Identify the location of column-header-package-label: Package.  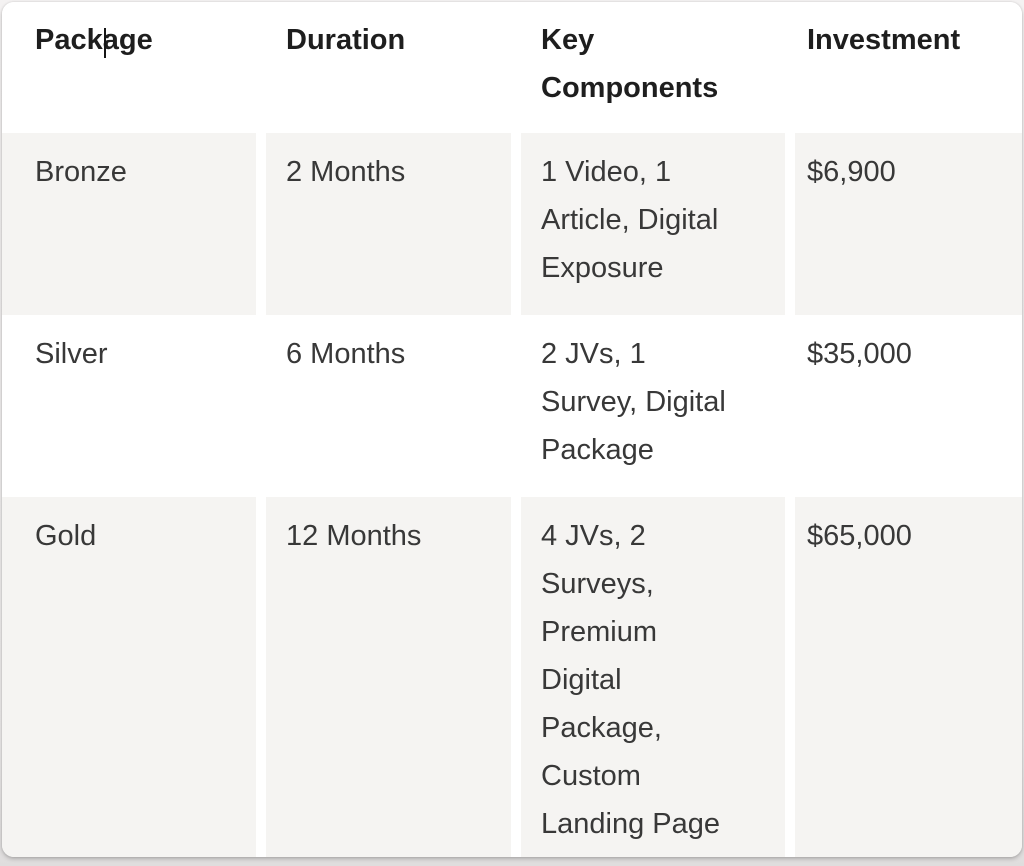
(94, 40).